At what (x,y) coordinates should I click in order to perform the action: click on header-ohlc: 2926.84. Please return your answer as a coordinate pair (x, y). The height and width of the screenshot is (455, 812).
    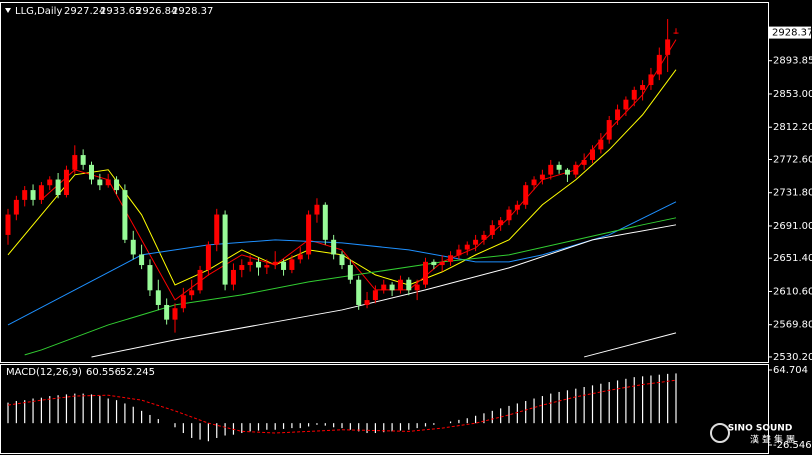
    Looking at the image, I should click on (156, 11).